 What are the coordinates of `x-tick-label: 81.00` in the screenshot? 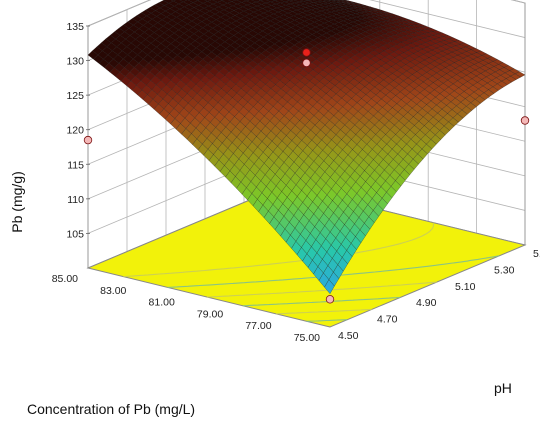 It's located at (162, 303).